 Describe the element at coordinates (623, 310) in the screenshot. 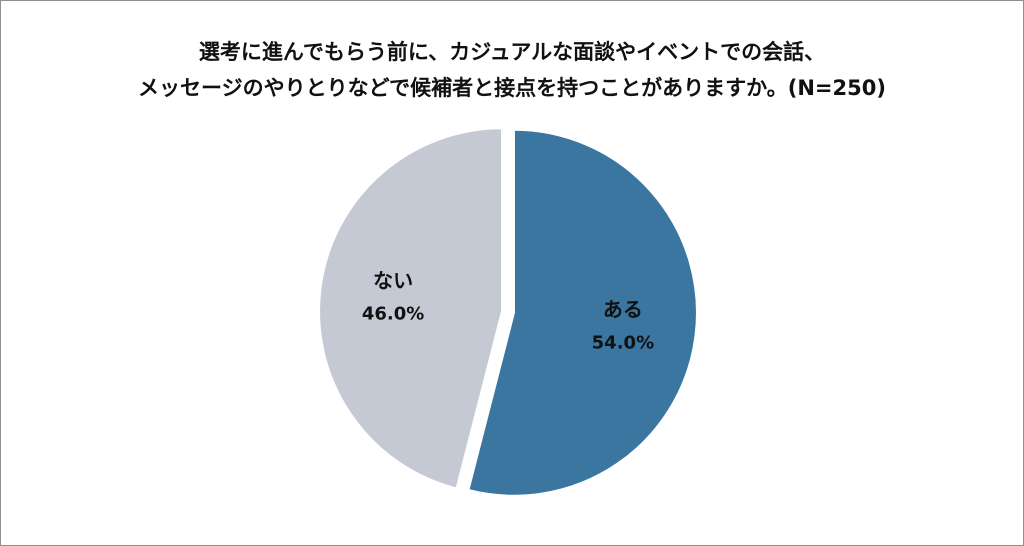

I see `slice-name-label: ある` at that location.